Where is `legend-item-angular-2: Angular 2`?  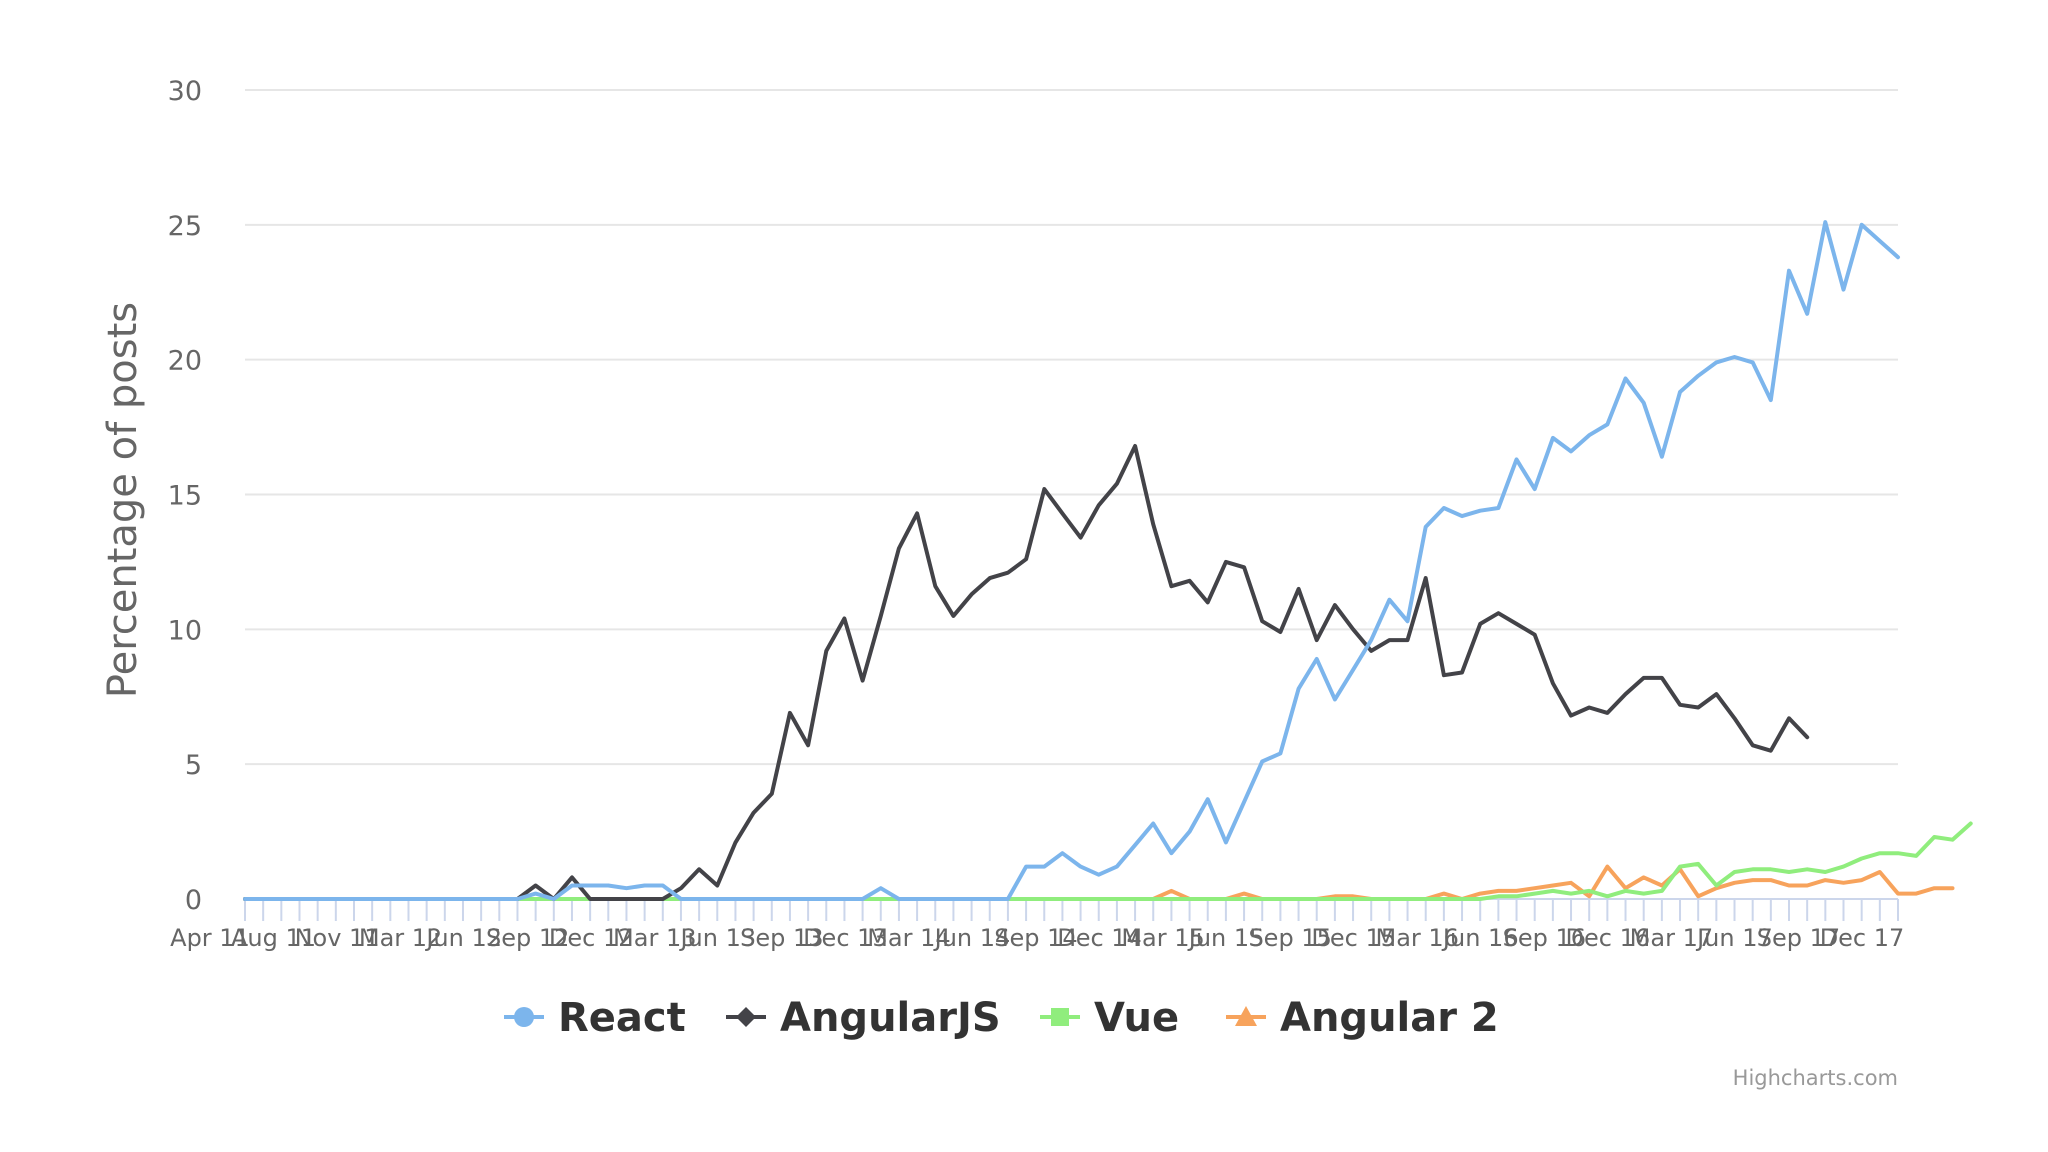
legend-item-angular-2: Angular 2 is located at coordinates (1362, 1018).